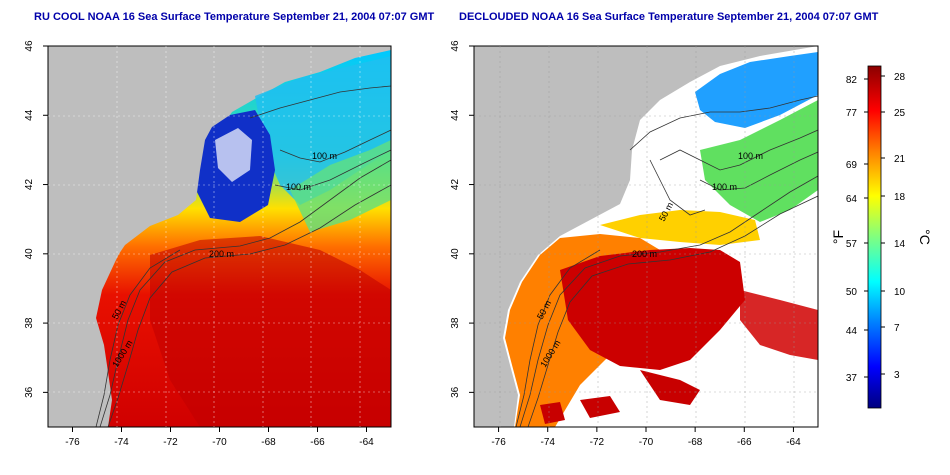 The image size is (950, 475). Describe the element at coordinates (455, 254) in the screenshot. I see `right-lat-tick-label: 40` at that location.